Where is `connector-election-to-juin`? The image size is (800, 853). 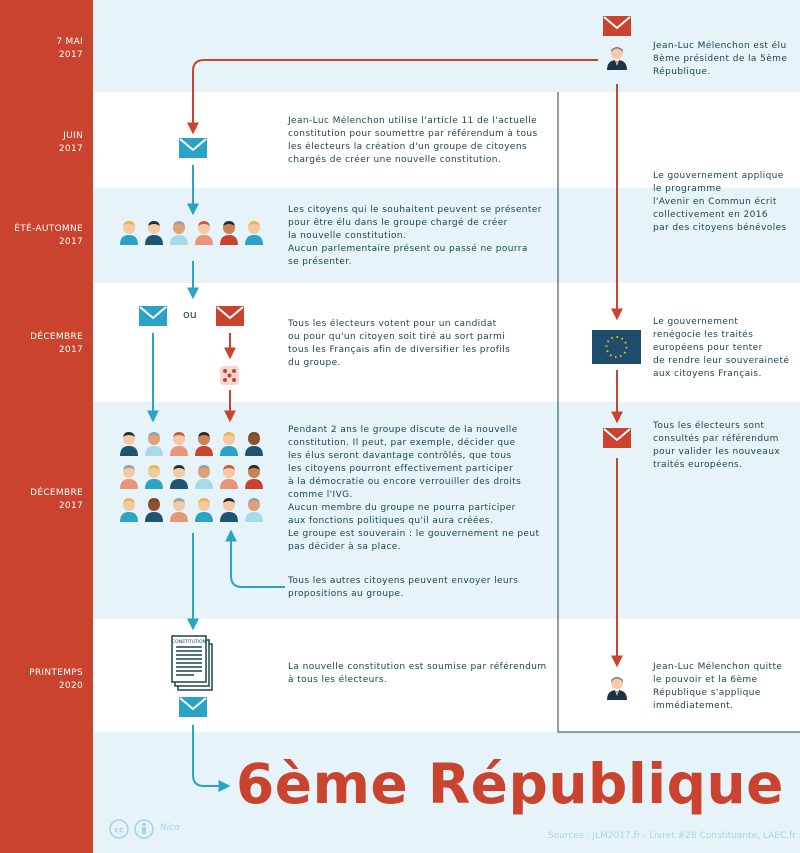
connector-election-to-juin is located at coordinates (392, 97).